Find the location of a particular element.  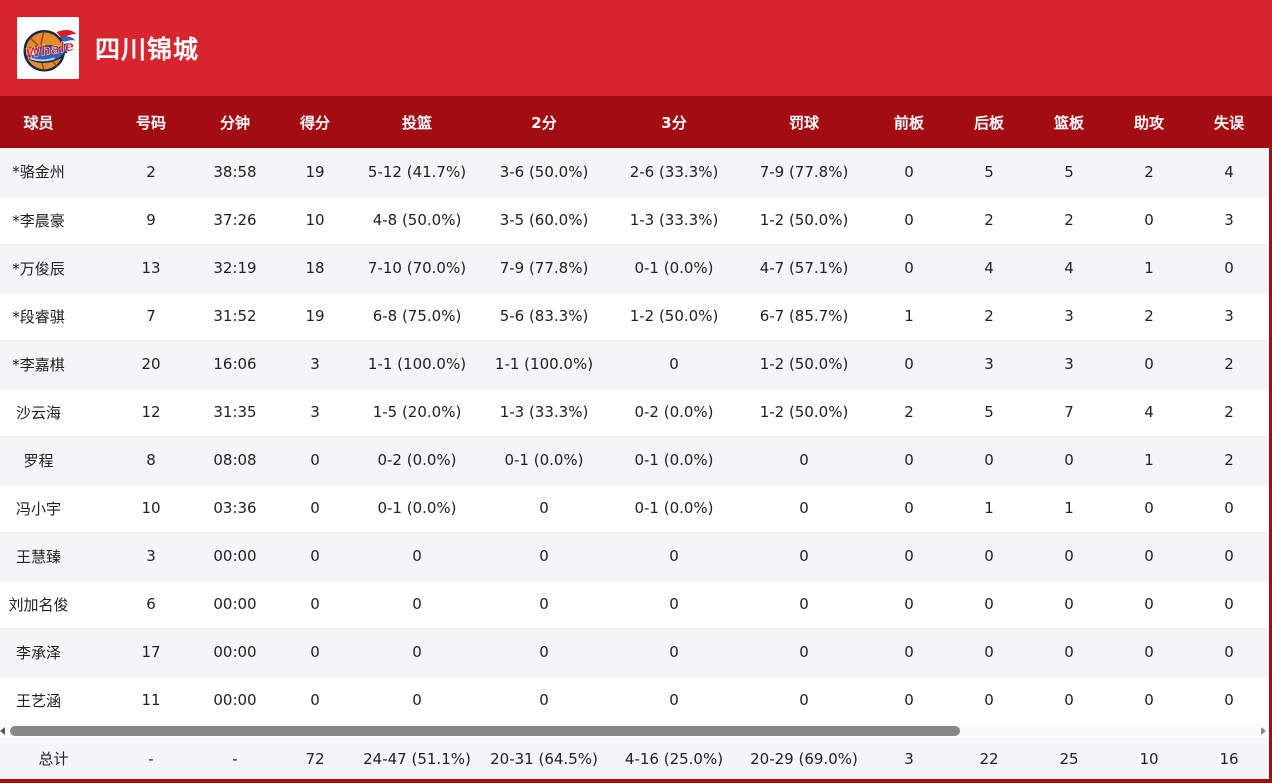

scroll-right-icon is located at coordinates (1263, 731).